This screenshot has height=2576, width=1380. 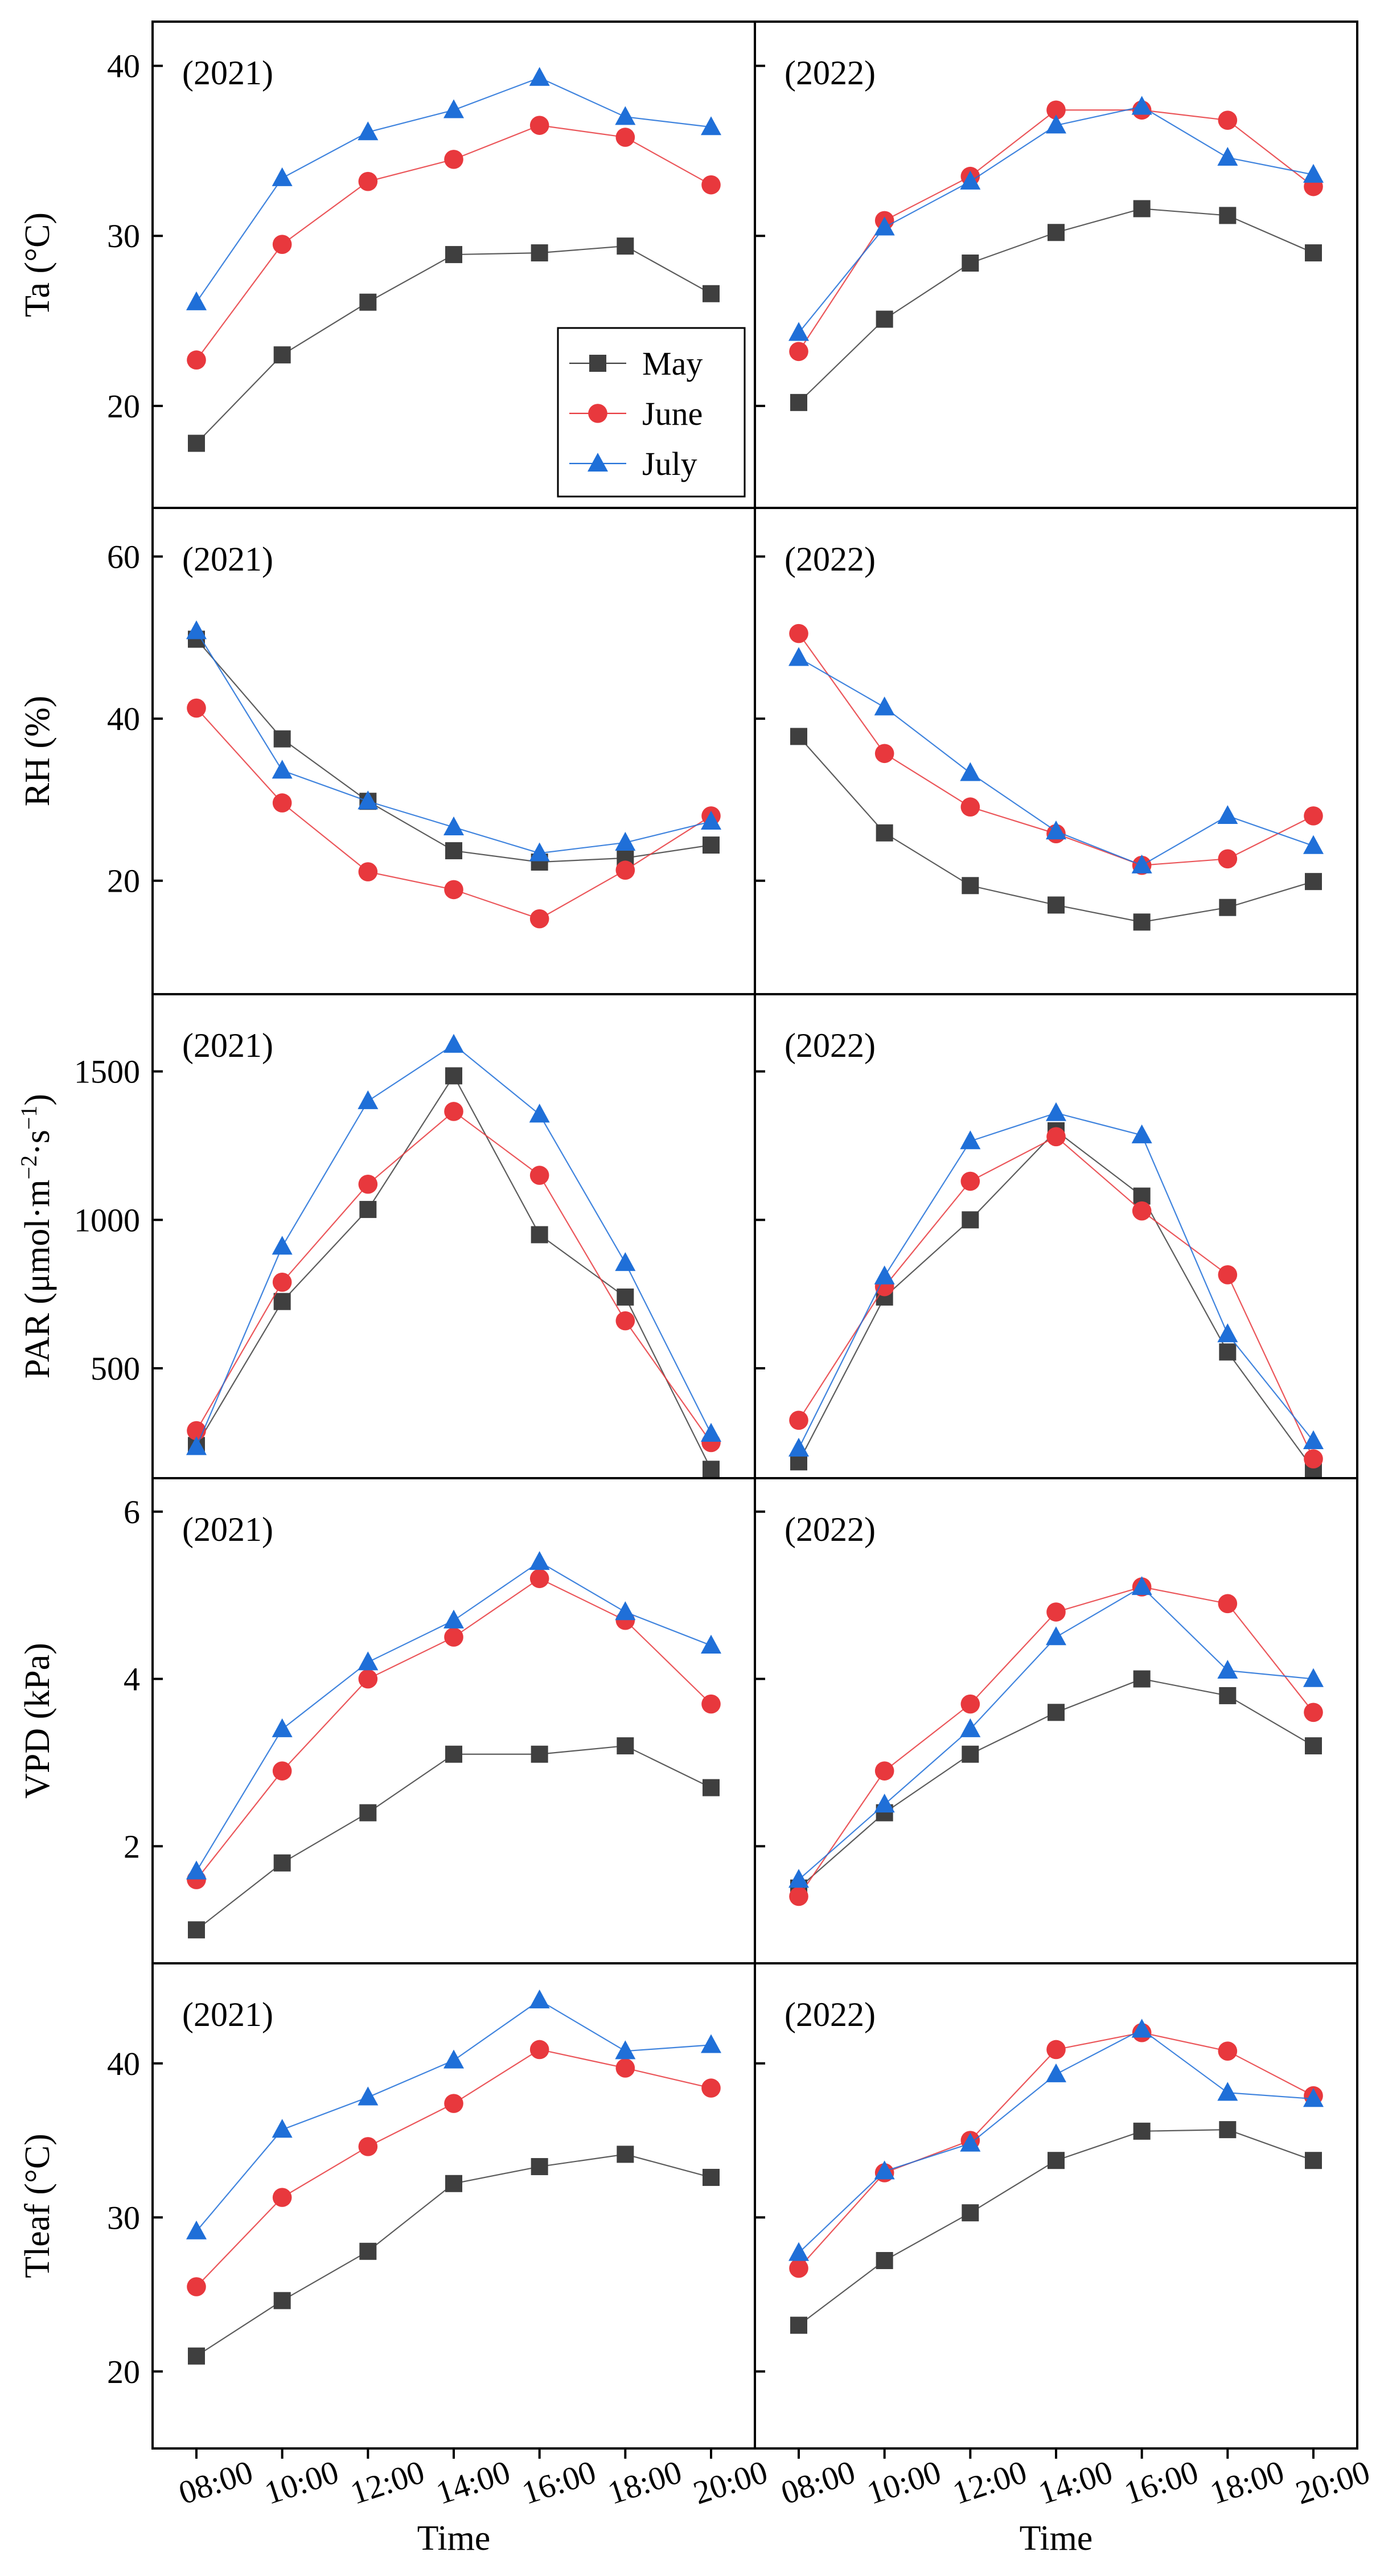 What do you see at coordinates (431, 751) in the screenshot?
I see `panel-rh-1: (2021) 20 40 60` at bounding box center [431, 751].